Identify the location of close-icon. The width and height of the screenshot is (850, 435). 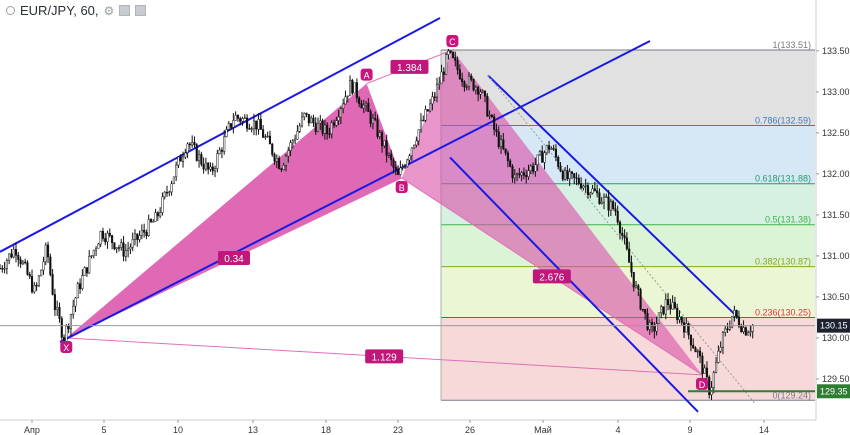
(141, 10).